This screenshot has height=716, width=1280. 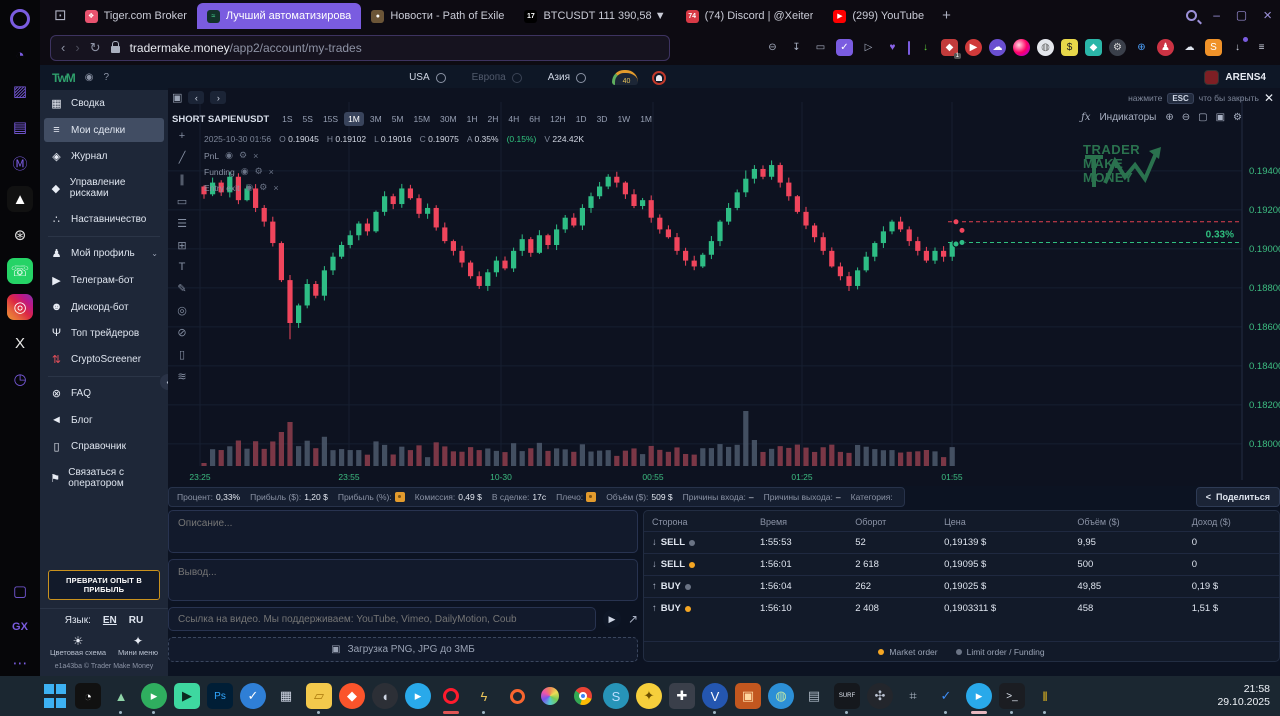 What do you see at coordinates (182, 180) in the screenshot?
I see `channel-tool-icon: ∥` at bounding box center [182, 180].